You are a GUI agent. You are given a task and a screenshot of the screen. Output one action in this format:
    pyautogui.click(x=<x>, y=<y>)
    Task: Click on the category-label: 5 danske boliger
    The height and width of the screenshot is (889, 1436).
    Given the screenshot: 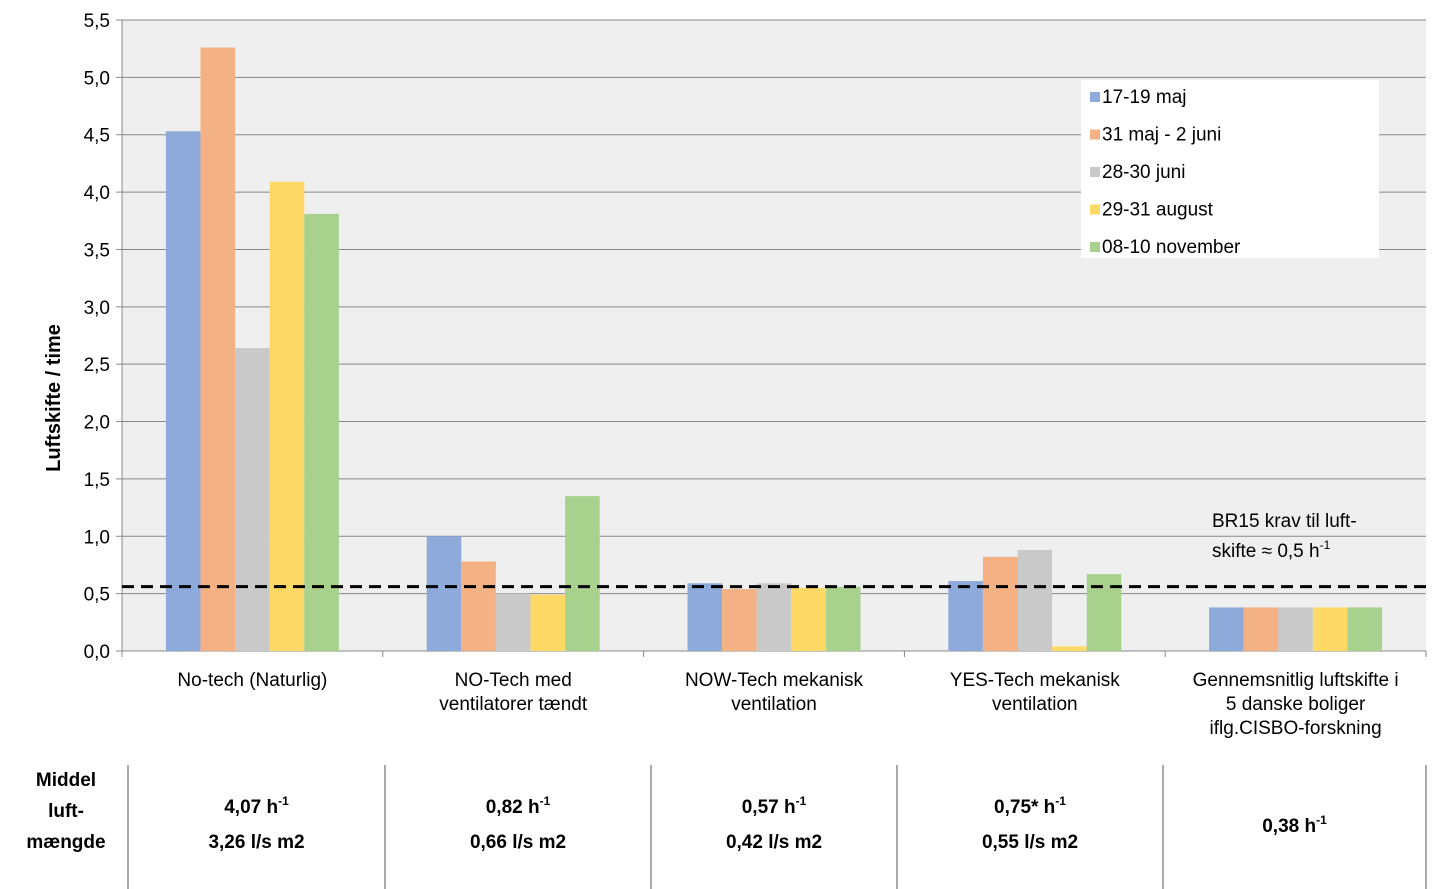 What is the action you would take?
    pyautogui.click(x=1296, y=704)
    